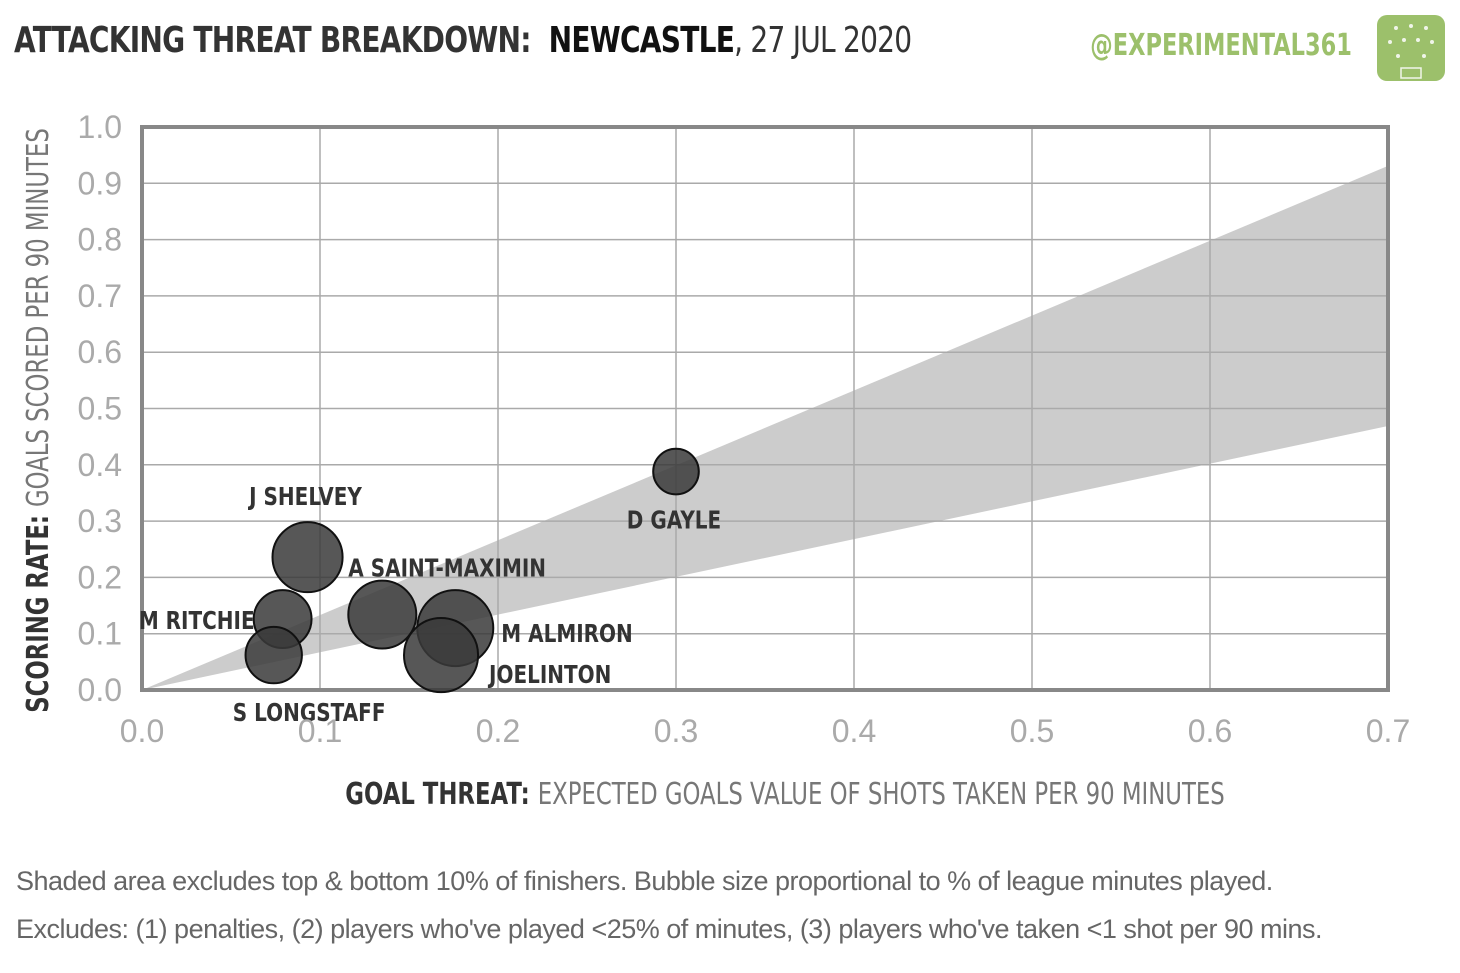  I want to click on pitch-logo-icon, so click(1411, 48).